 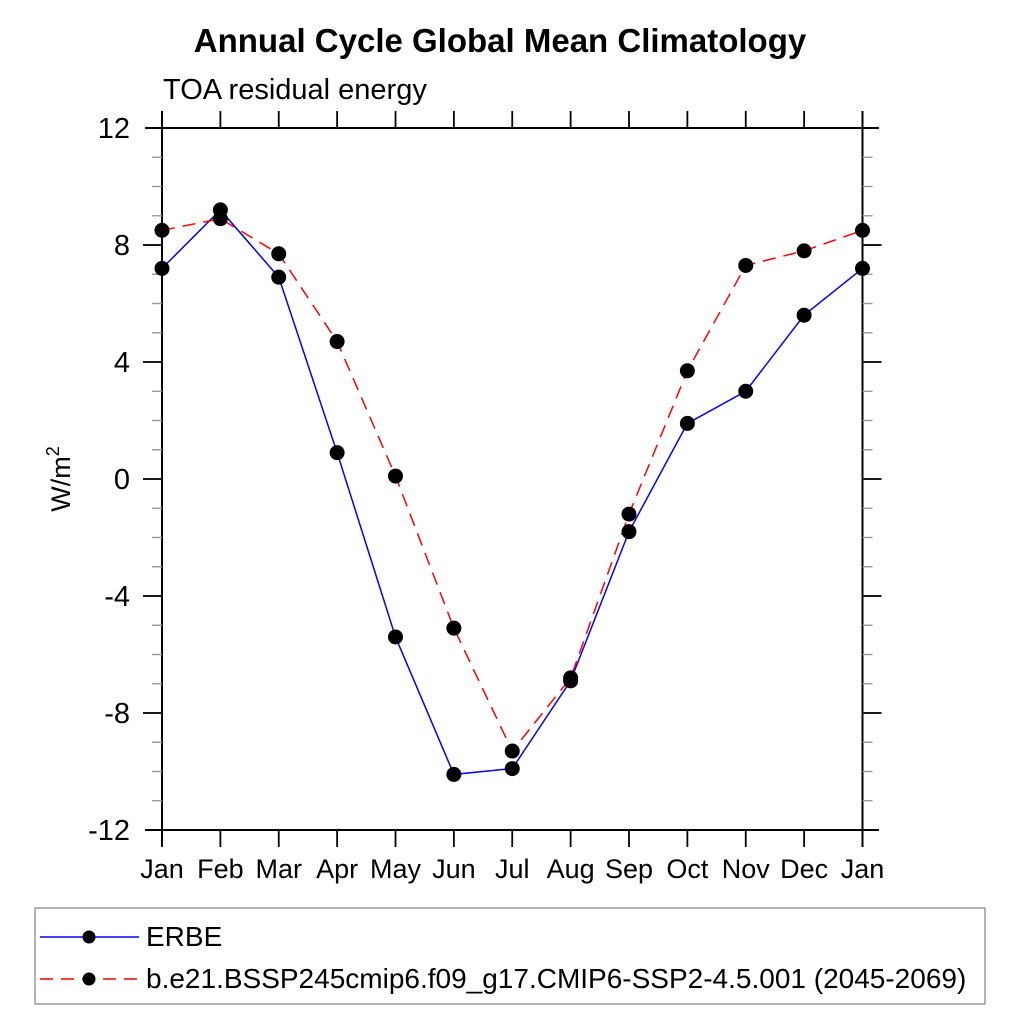 I want to click on x-tick-label: Nov, so click(x=746, y=869).